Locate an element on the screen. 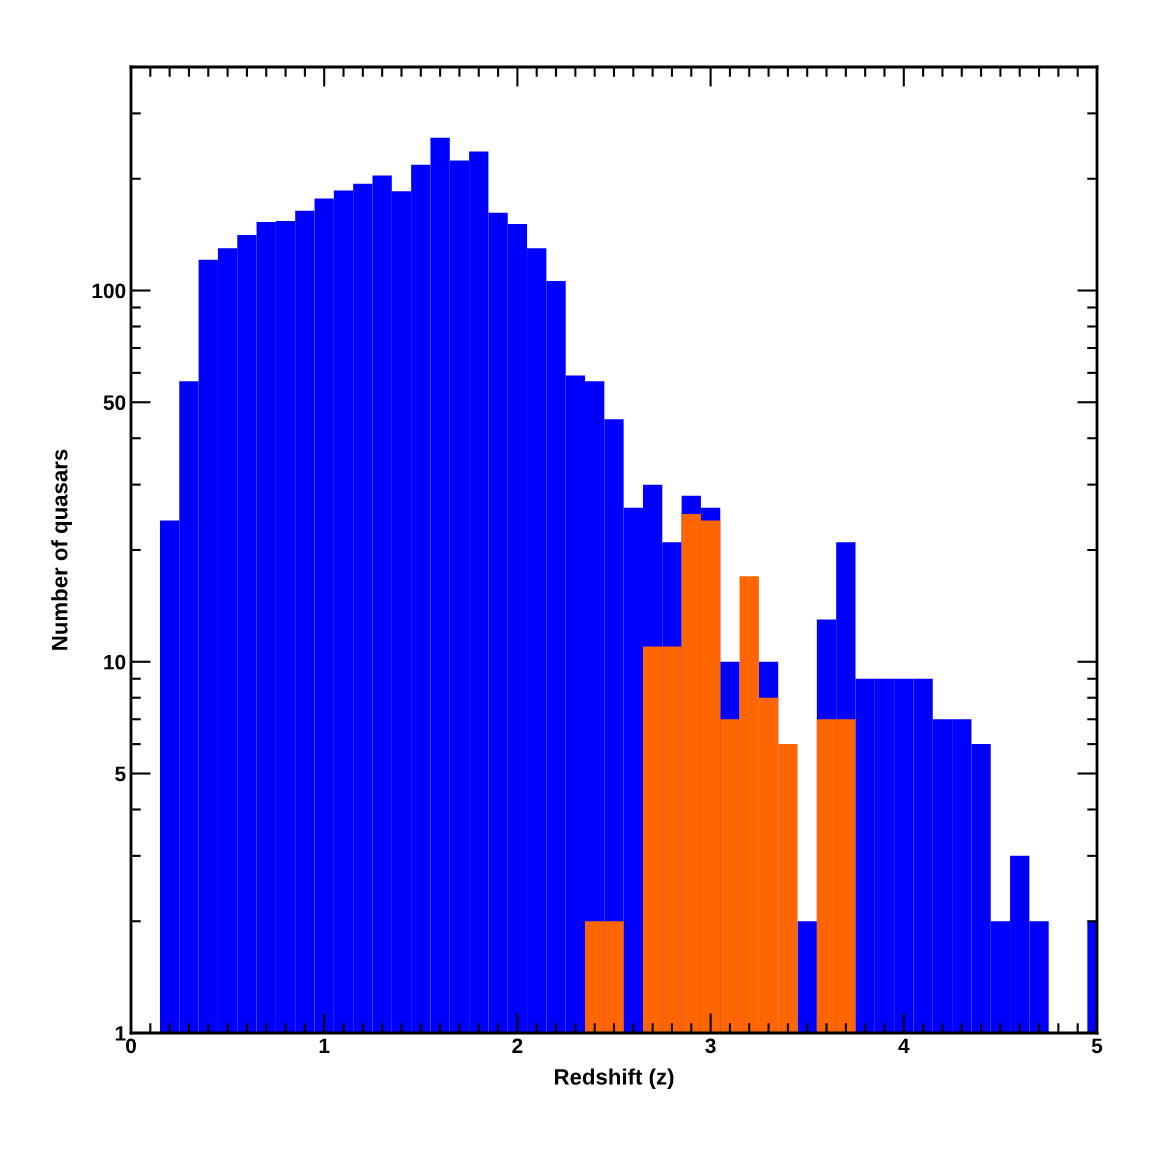  y-axis-title: Number of quasars is located at coordinates (61, 549).